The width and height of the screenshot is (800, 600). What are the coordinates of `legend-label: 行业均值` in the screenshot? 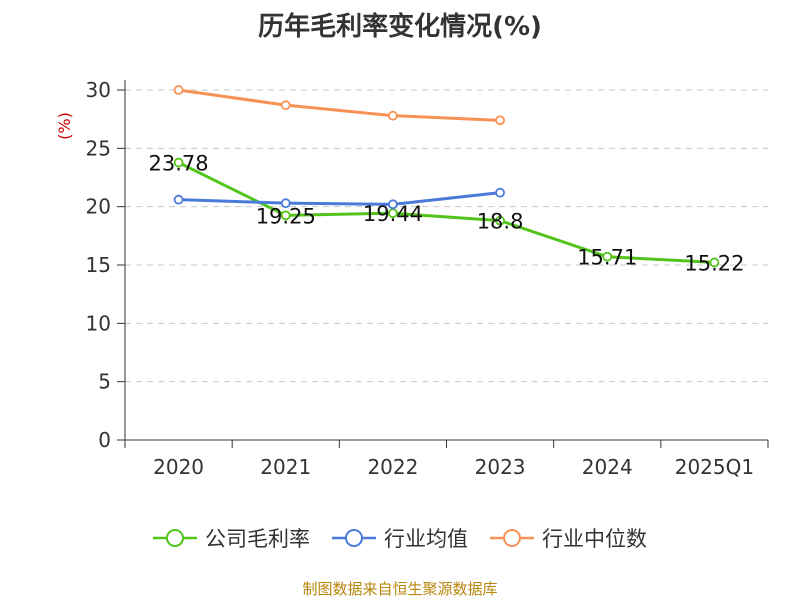 It's located at (426, 539).